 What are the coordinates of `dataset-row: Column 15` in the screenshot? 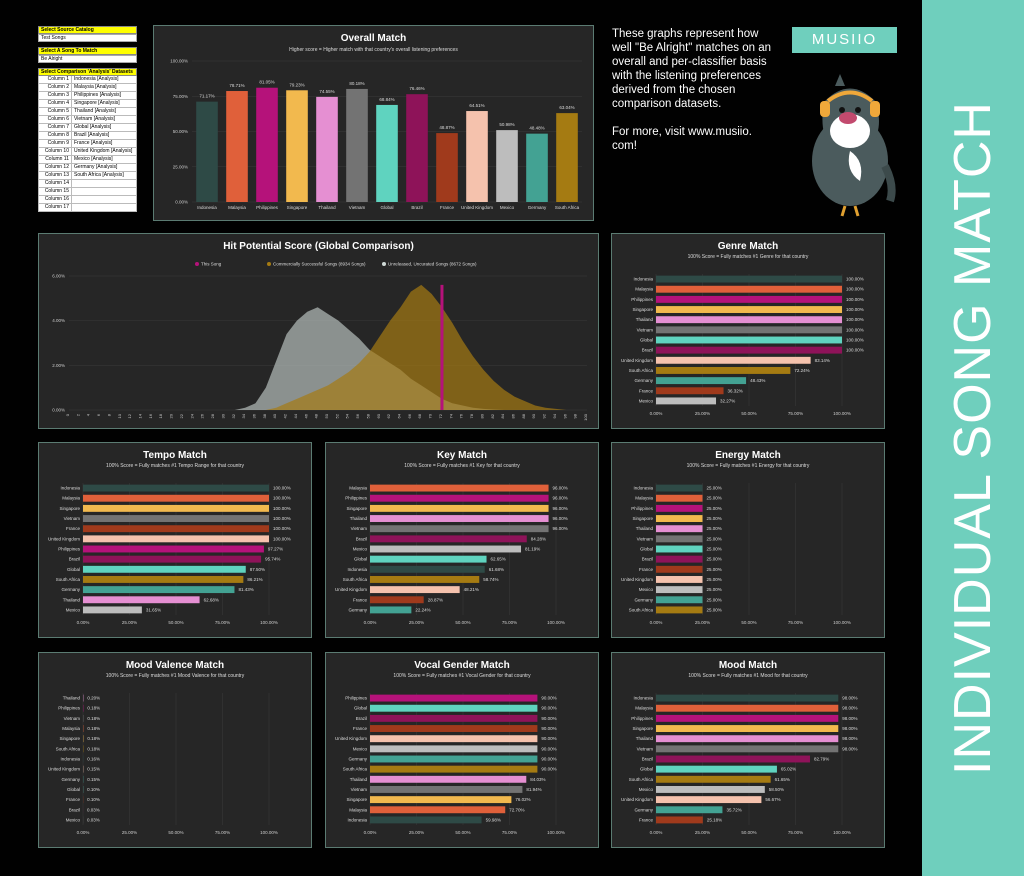 It's located at (87, 192).